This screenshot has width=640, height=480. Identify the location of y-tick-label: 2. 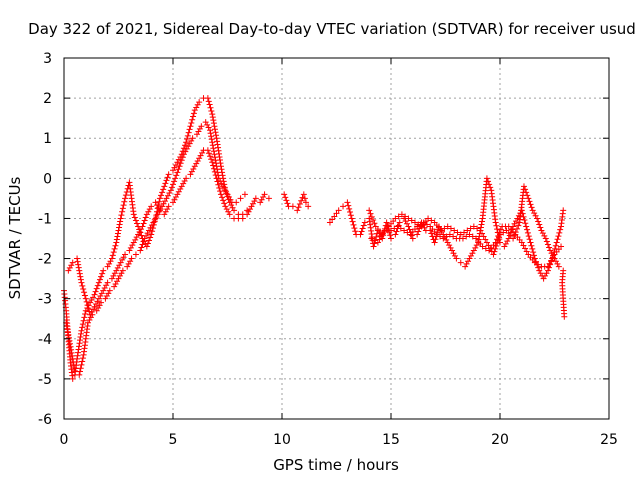
(47, 99).